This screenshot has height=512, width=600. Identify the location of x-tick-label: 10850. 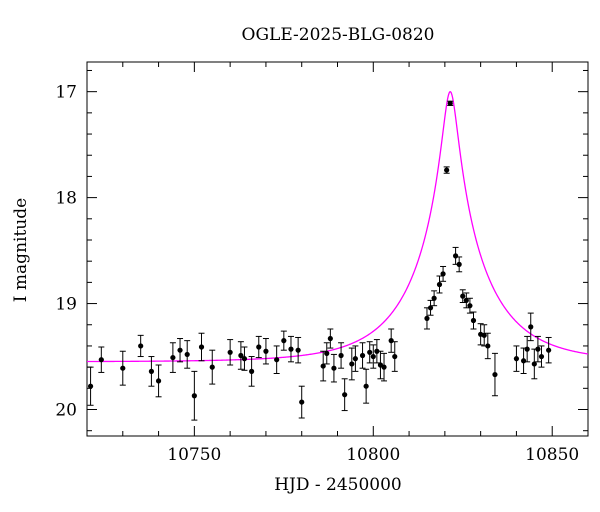
(552, 455).